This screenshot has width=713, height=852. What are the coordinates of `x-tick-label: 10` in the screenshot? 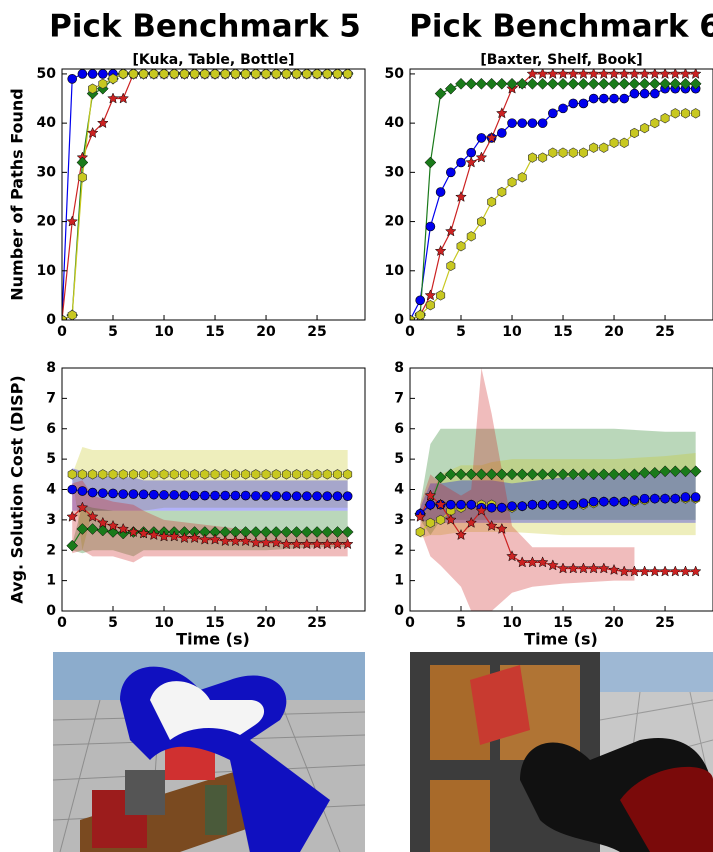 It's located at (512, 332).